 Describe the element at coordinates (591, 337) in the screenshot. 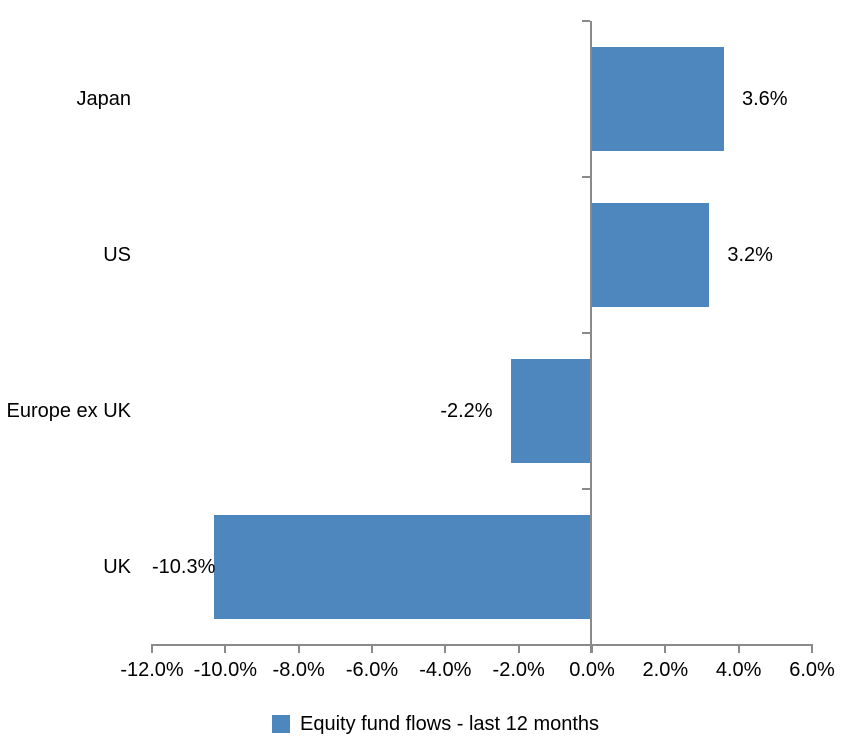

I see `zero-axis-line` at that location.